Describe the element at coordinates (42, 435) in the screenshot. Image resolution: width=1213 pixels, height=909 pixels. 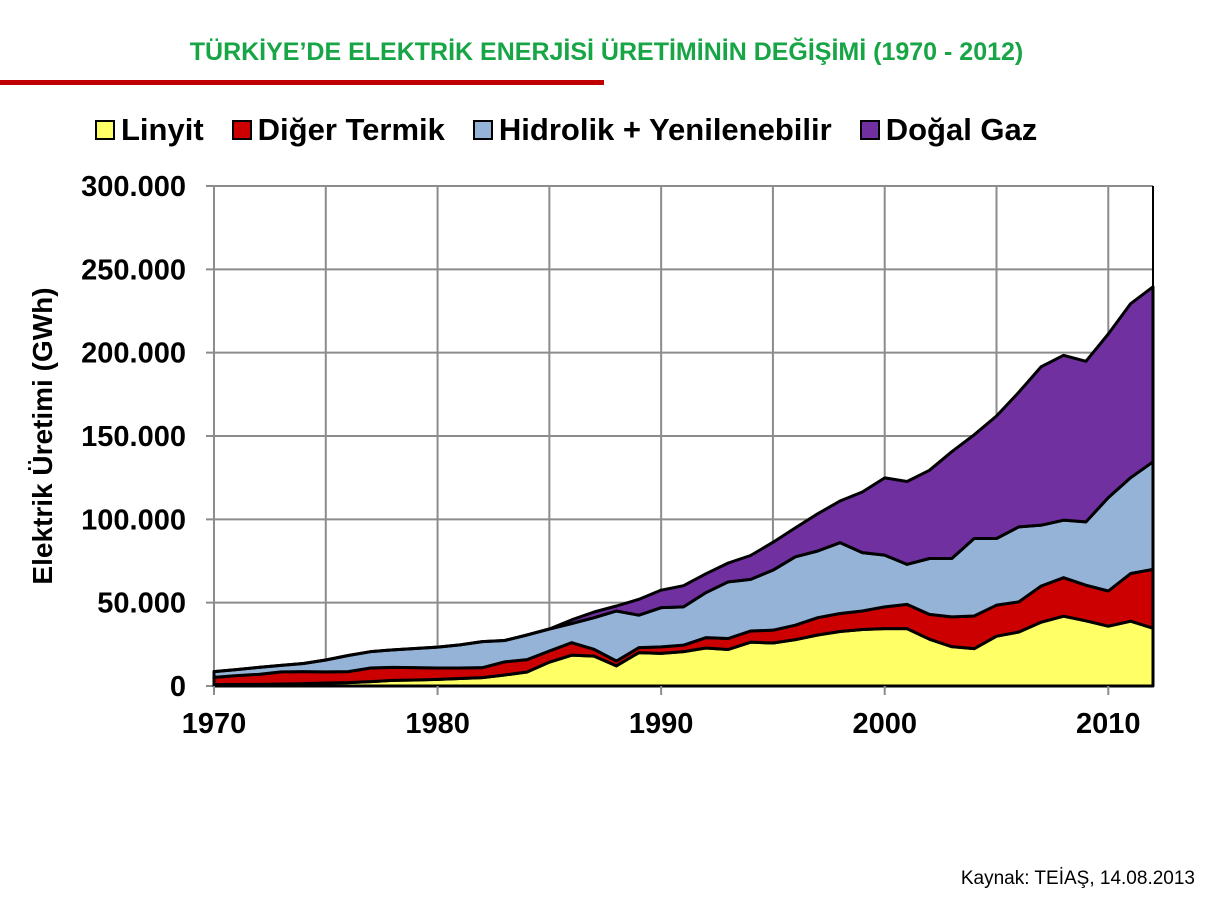
I see `y-axis-label: Elektrik Üretimi (GWh)` at that location.